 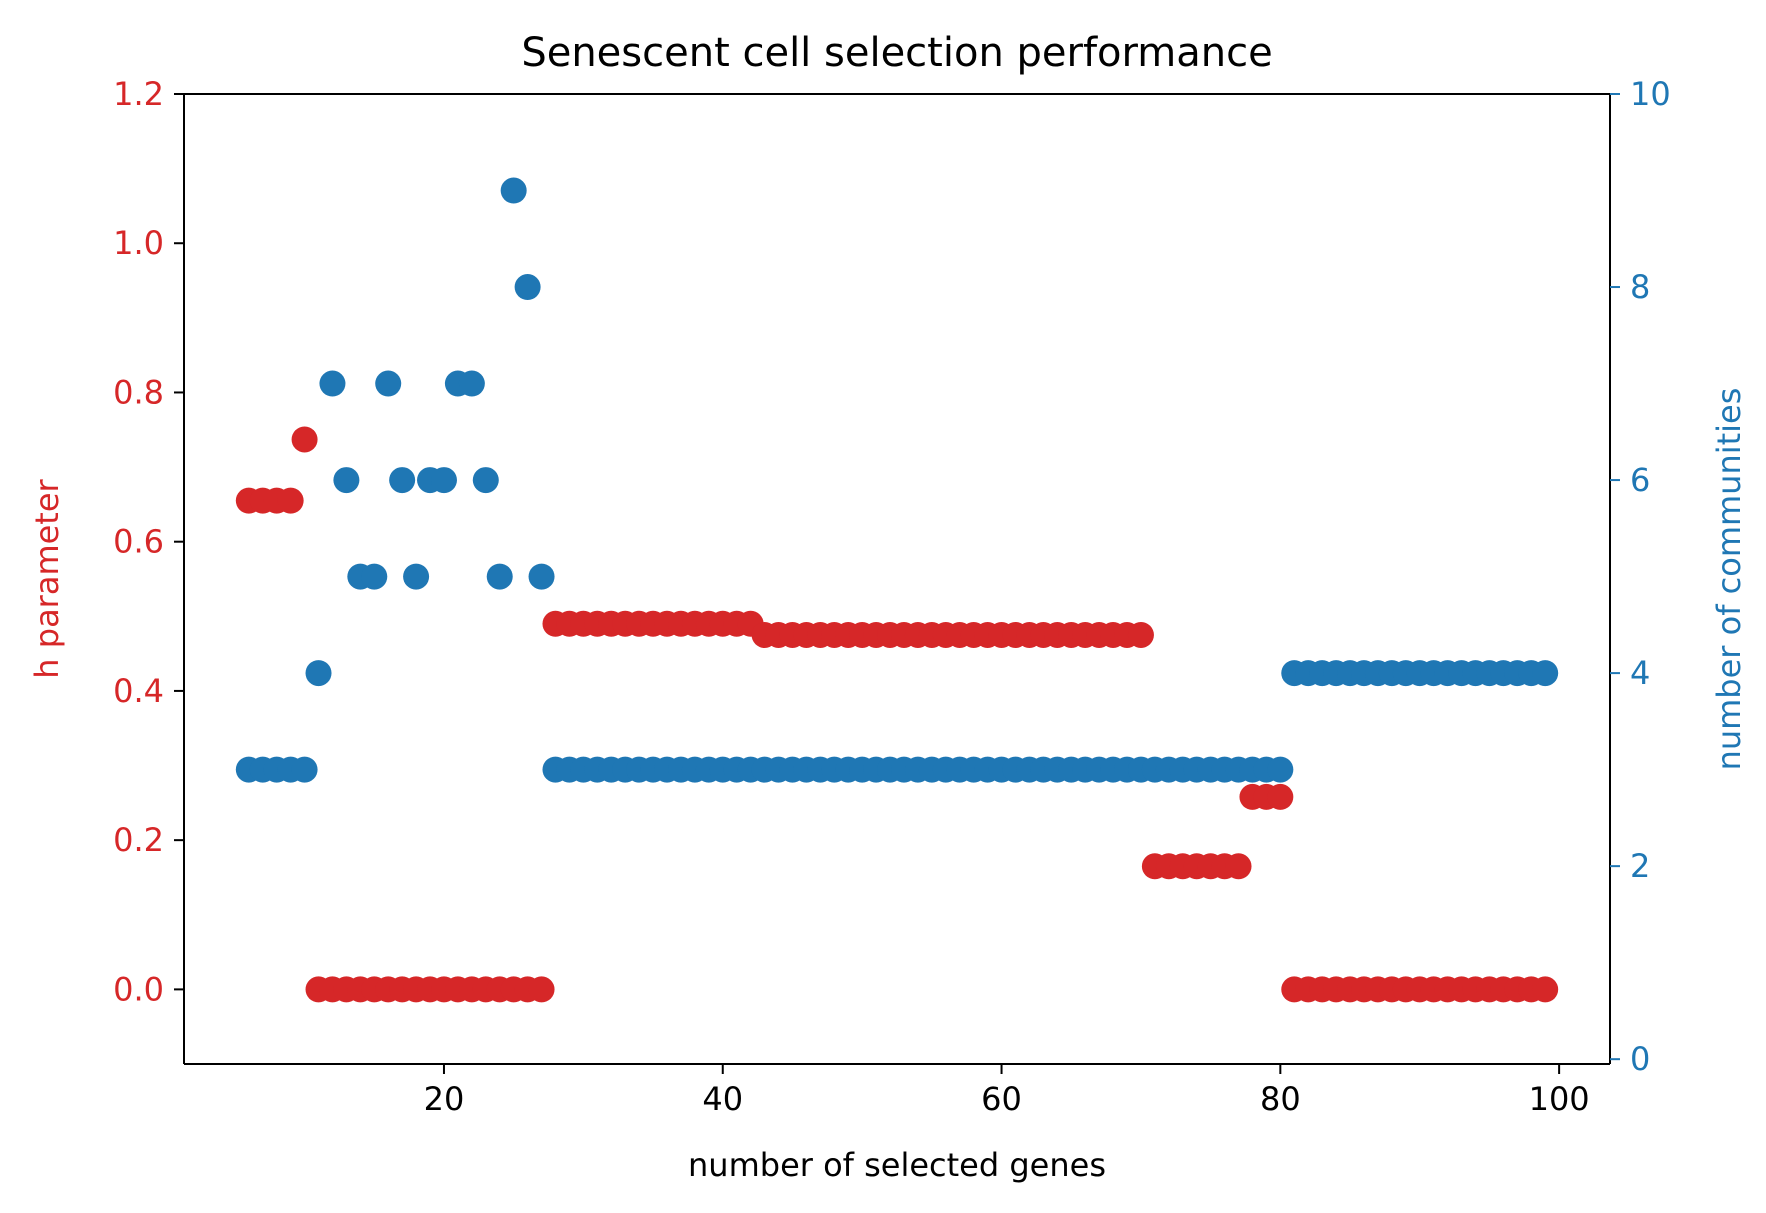 I want to click on y-left-tick-label: 0.4, so click(x=138, y=691).